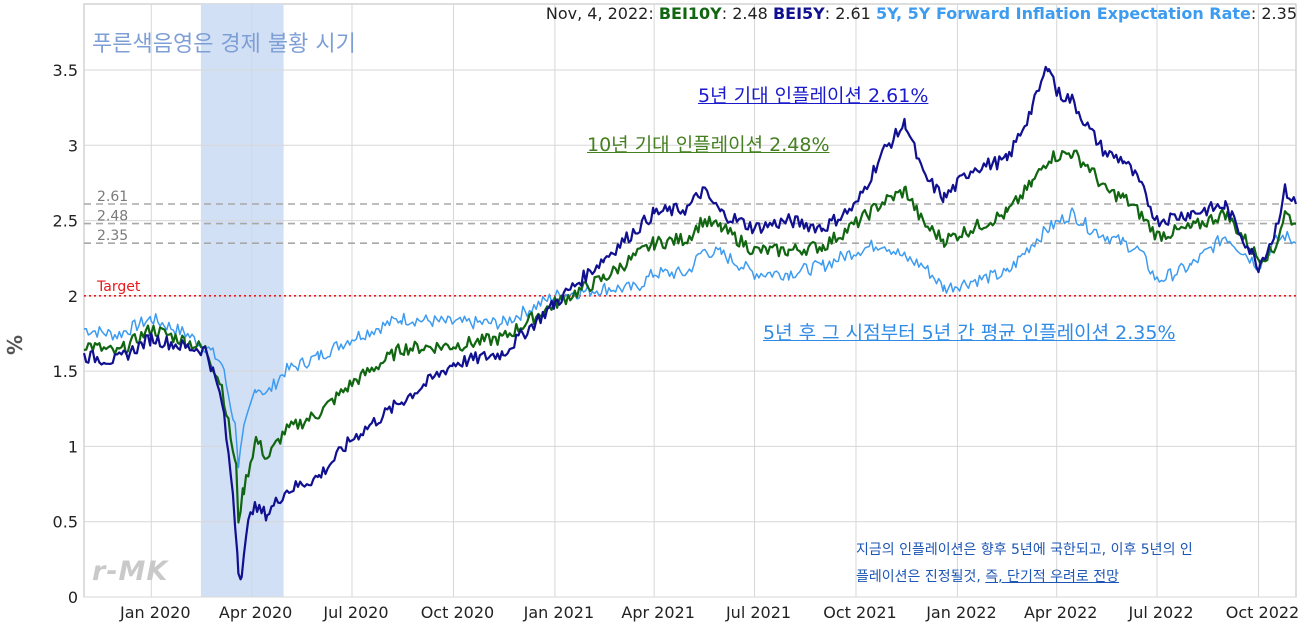  Describe the element at coordinates (65, 221) in the screenshot. I see `y-tick-label: 2.5` at that location.